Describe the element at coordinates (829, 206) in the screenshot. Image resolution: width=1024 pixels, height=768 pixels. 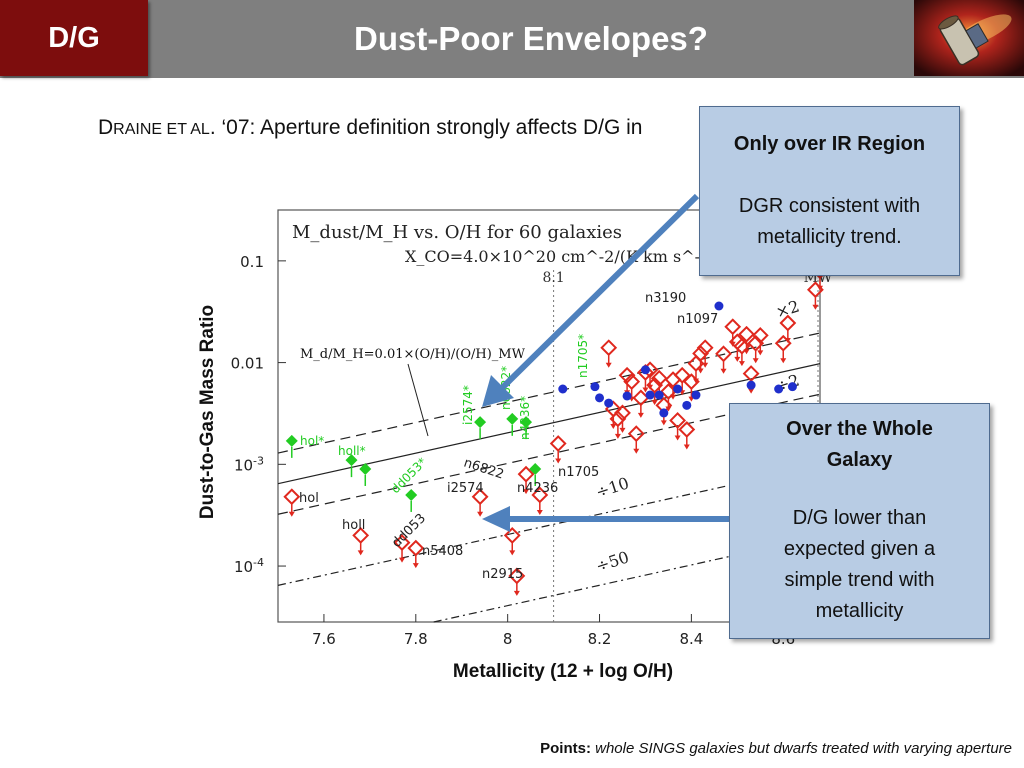
I see `callout-ir-line: DGR consistent with` at that location.